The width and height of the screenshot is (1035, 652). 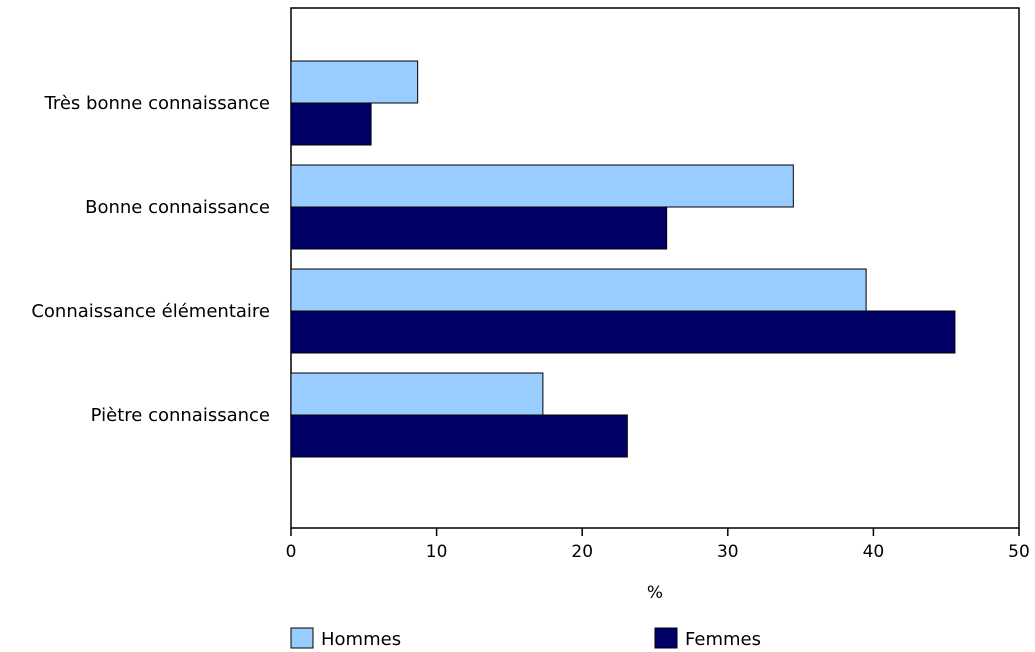 I want to click on bar-femmes-connaissance-elementaire, so click(x=623, y=332).